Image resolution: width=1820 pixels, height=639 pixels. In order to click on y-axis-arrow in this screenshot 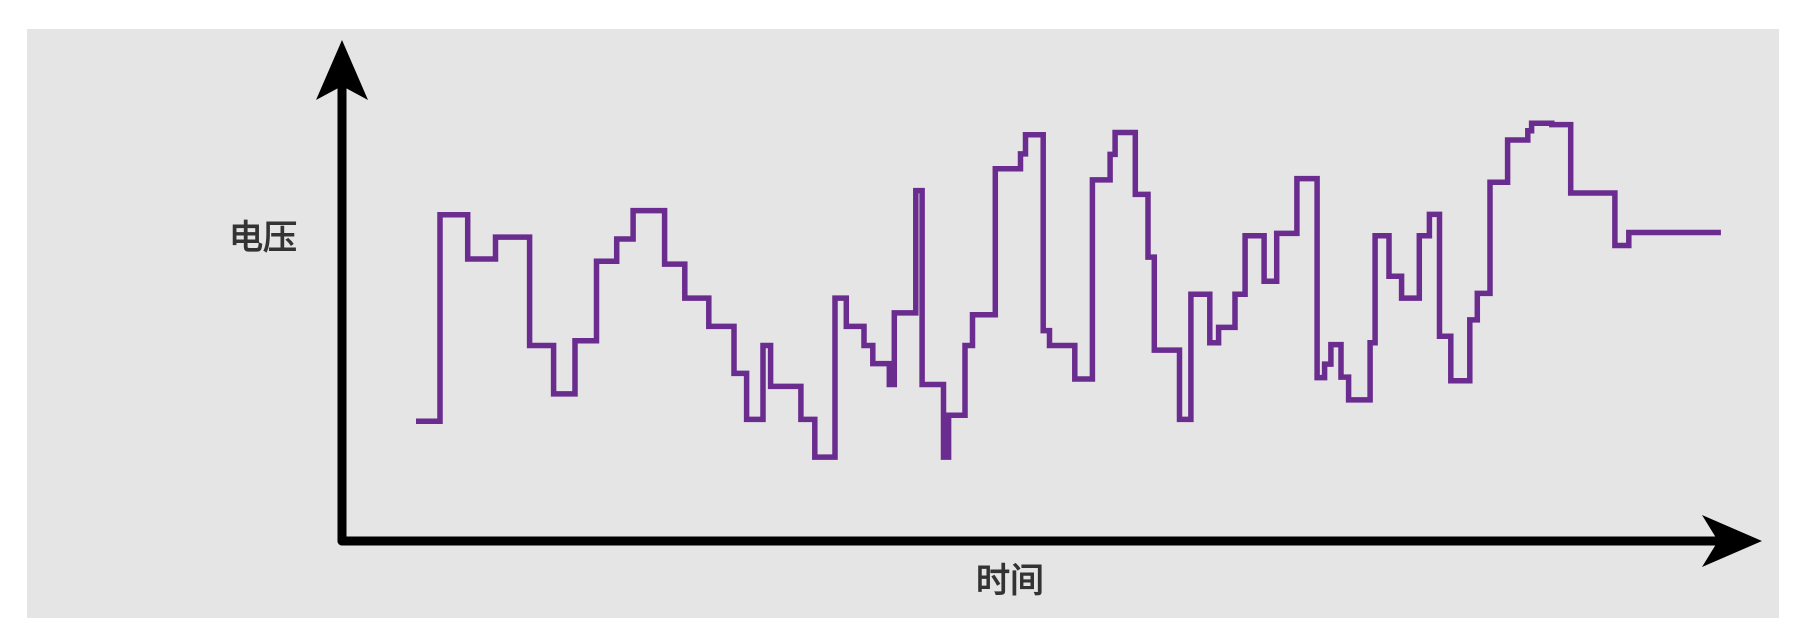, I will do `click(342, 70)`.